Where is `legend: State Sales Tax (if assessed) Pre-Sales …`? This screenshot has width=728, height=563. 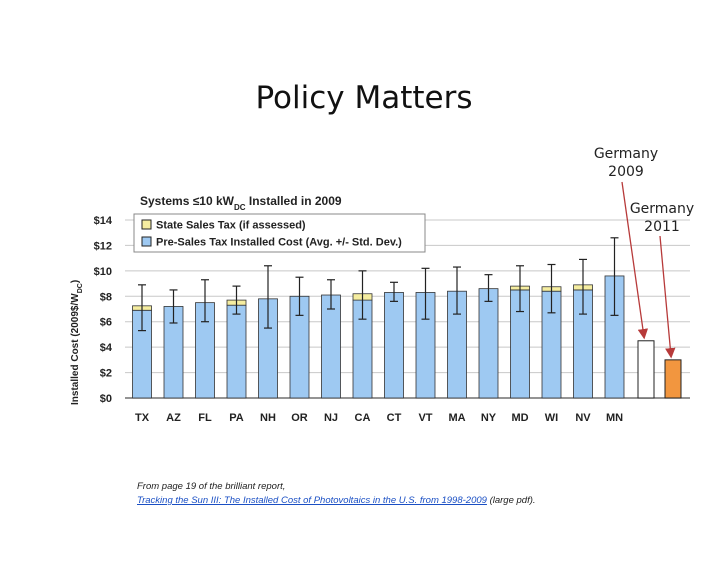
legend: State Sales Tax (if assessed) Pre-Sales … is located at coordinates (279, 233).